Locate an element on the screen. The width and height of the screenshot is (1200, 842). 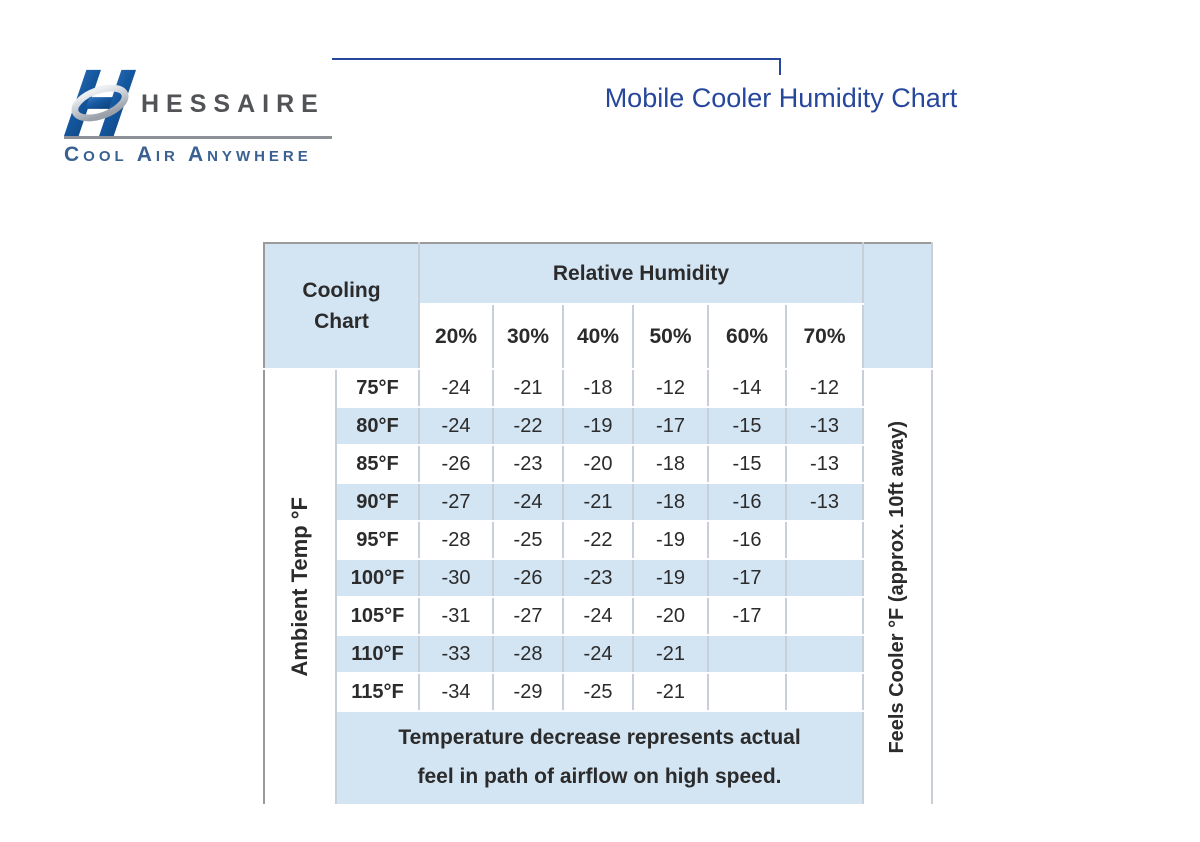
relative-humidity-header: Relative Humidity is located at coordinates (641, 274).